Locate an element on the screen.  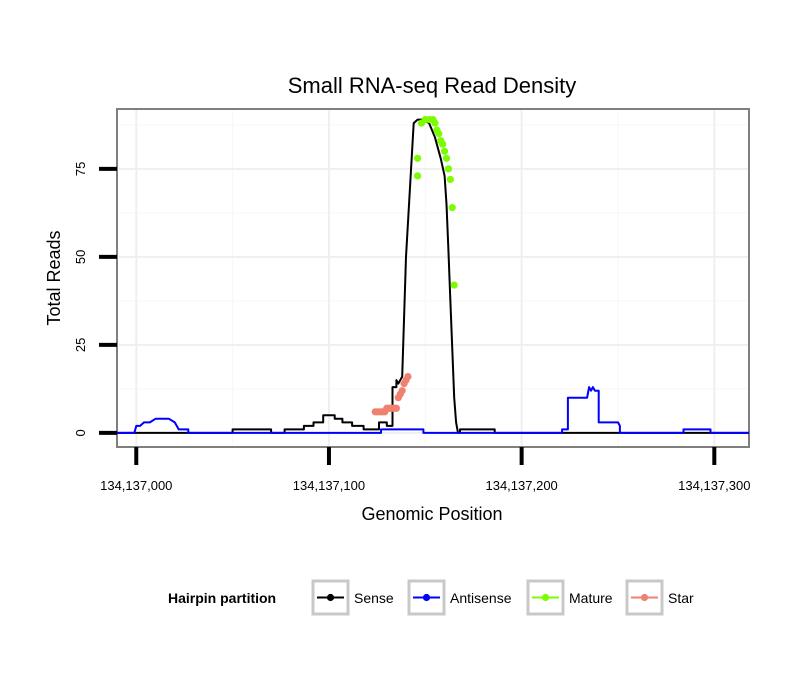
legend-label-antisense: Antisense is located at coordinates (481, 598).